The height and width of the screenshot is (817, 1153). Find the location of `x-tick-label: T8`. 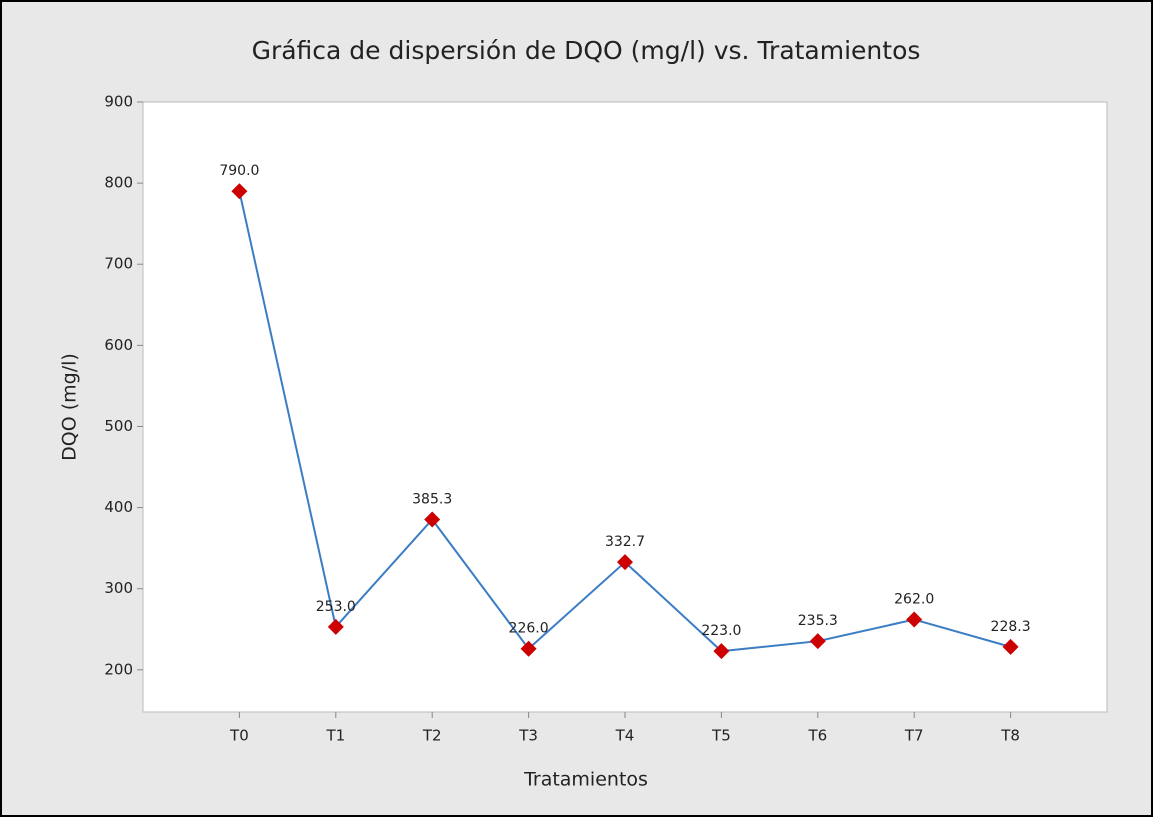

x-tick-label: T8 is located at coordinates (1010, 736).